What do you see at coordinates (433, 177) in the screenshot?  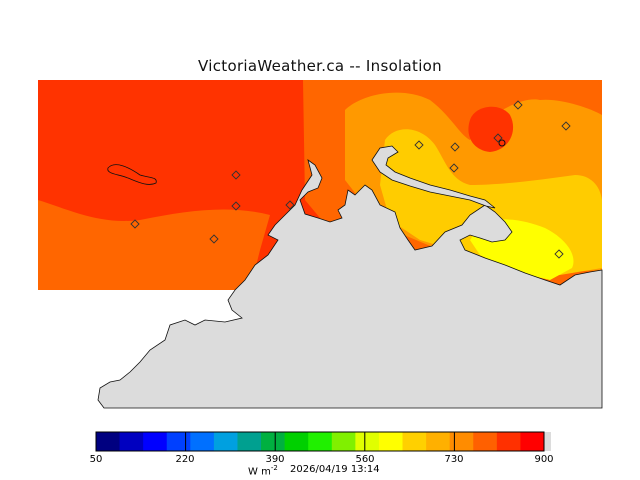 I see `inlet-channel` at bounding box center [433, 177].